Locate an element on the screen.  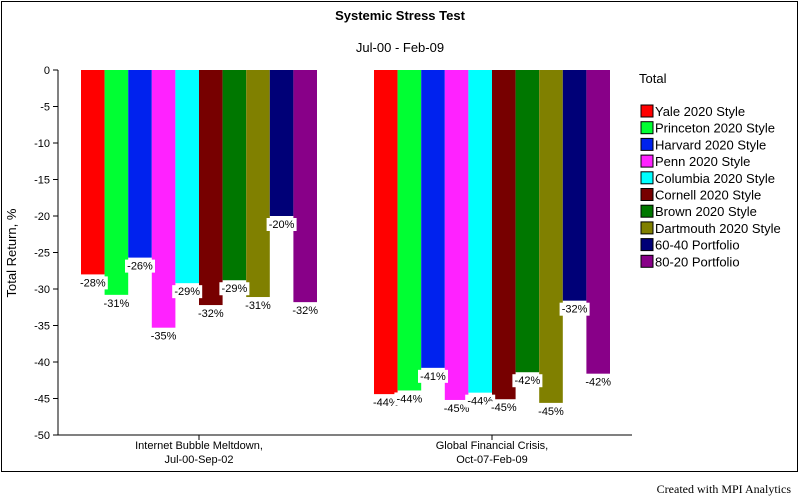
legend-entry: Dartmouth 2020 Style is located at coordinates (718, 228).